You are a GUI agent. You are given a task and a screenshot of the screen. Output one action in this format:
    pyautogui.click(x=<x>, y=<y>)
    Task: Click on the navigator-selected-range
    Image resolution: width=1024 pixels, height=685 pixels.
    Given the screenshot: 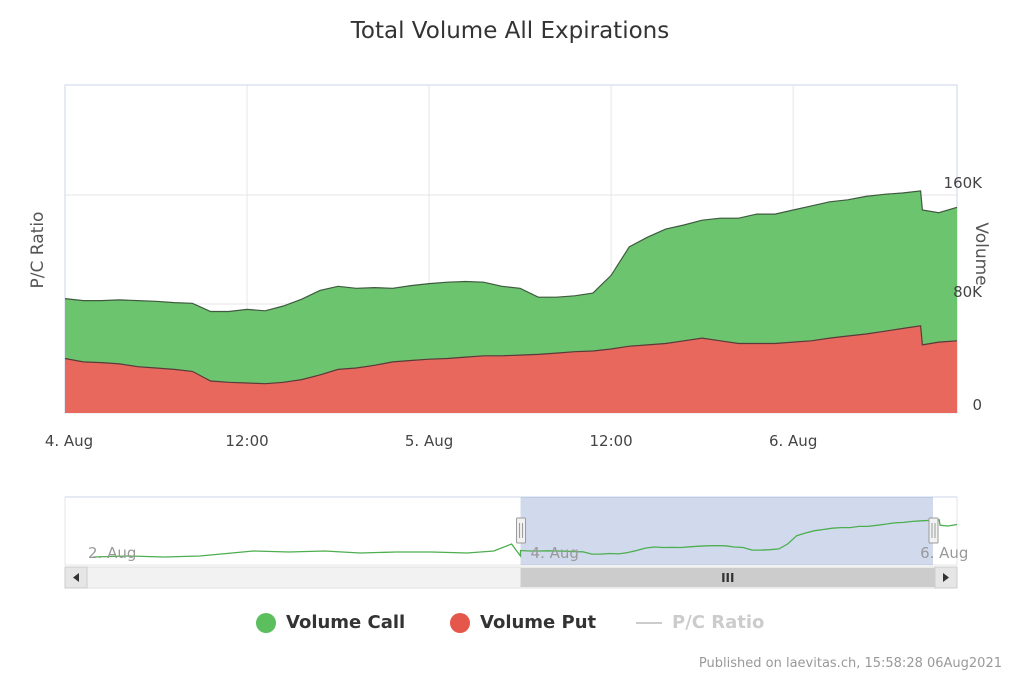 What is the action you would take?
    pyautogui.click(x=726, y=531)
    